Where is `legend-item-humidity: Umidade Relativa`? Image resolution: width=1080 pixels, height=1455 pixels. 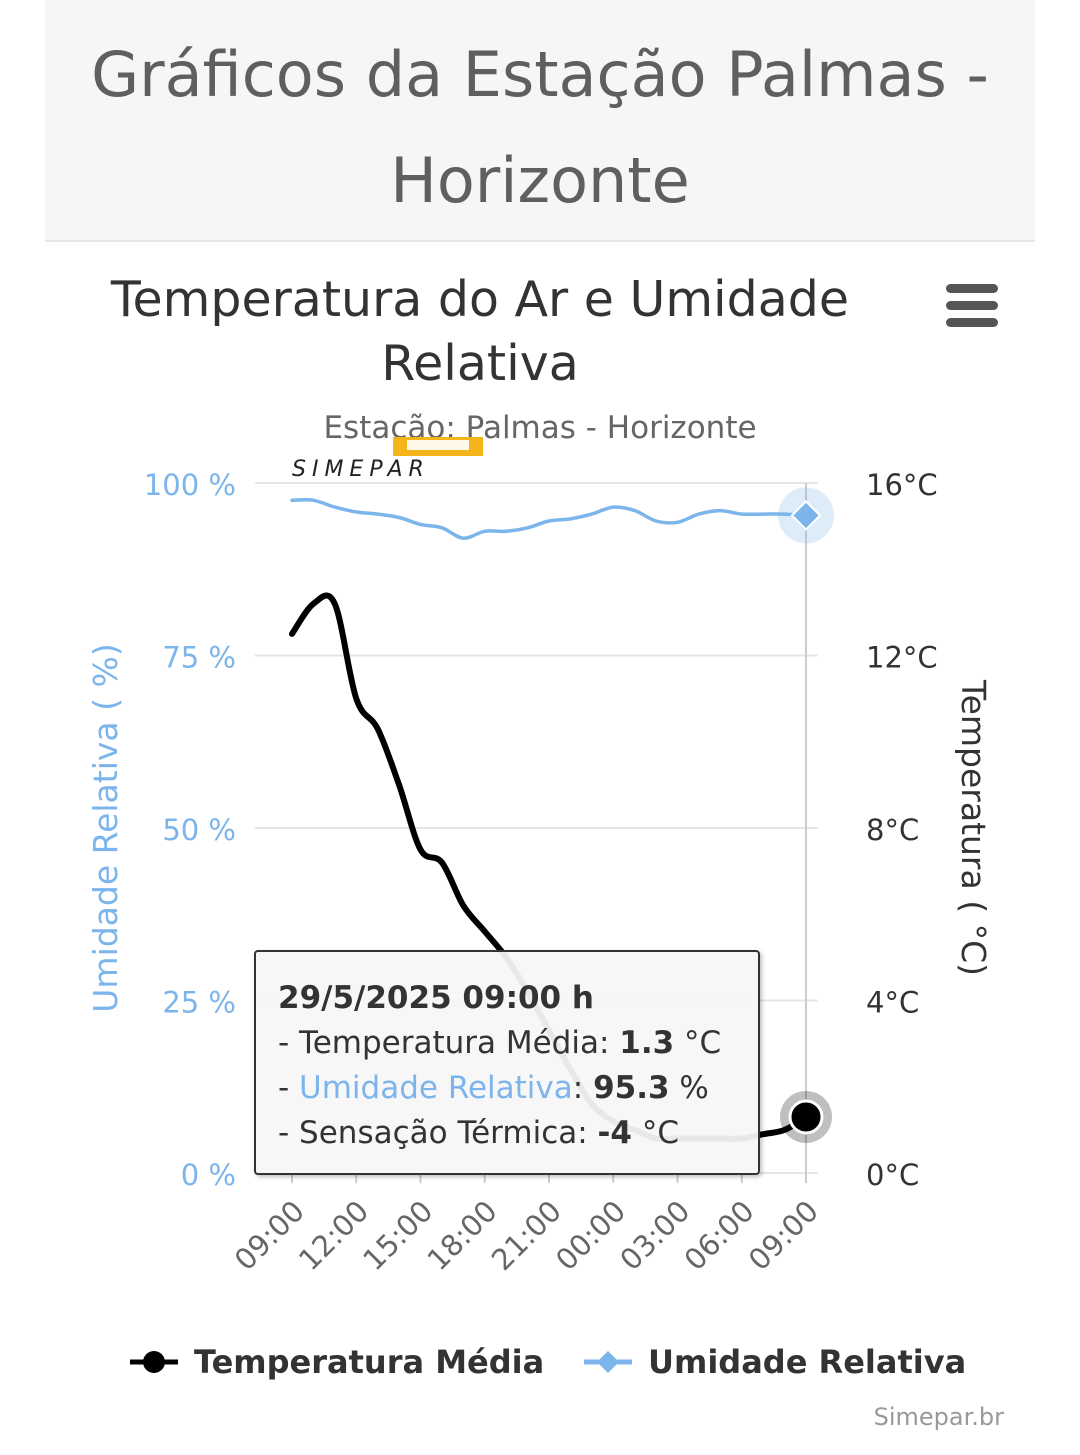 legend-item-humidity: Umidade Relativa is located at coordinates (774, 1362).